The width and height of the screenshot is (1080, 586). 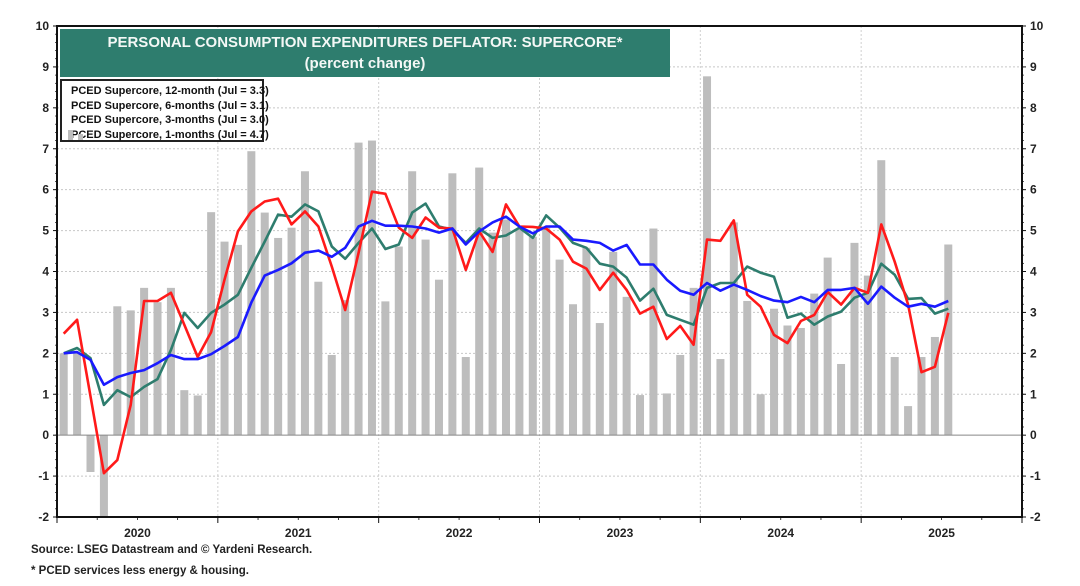 I want to click on y-tick-label: -1, so click(x=43, y=476).